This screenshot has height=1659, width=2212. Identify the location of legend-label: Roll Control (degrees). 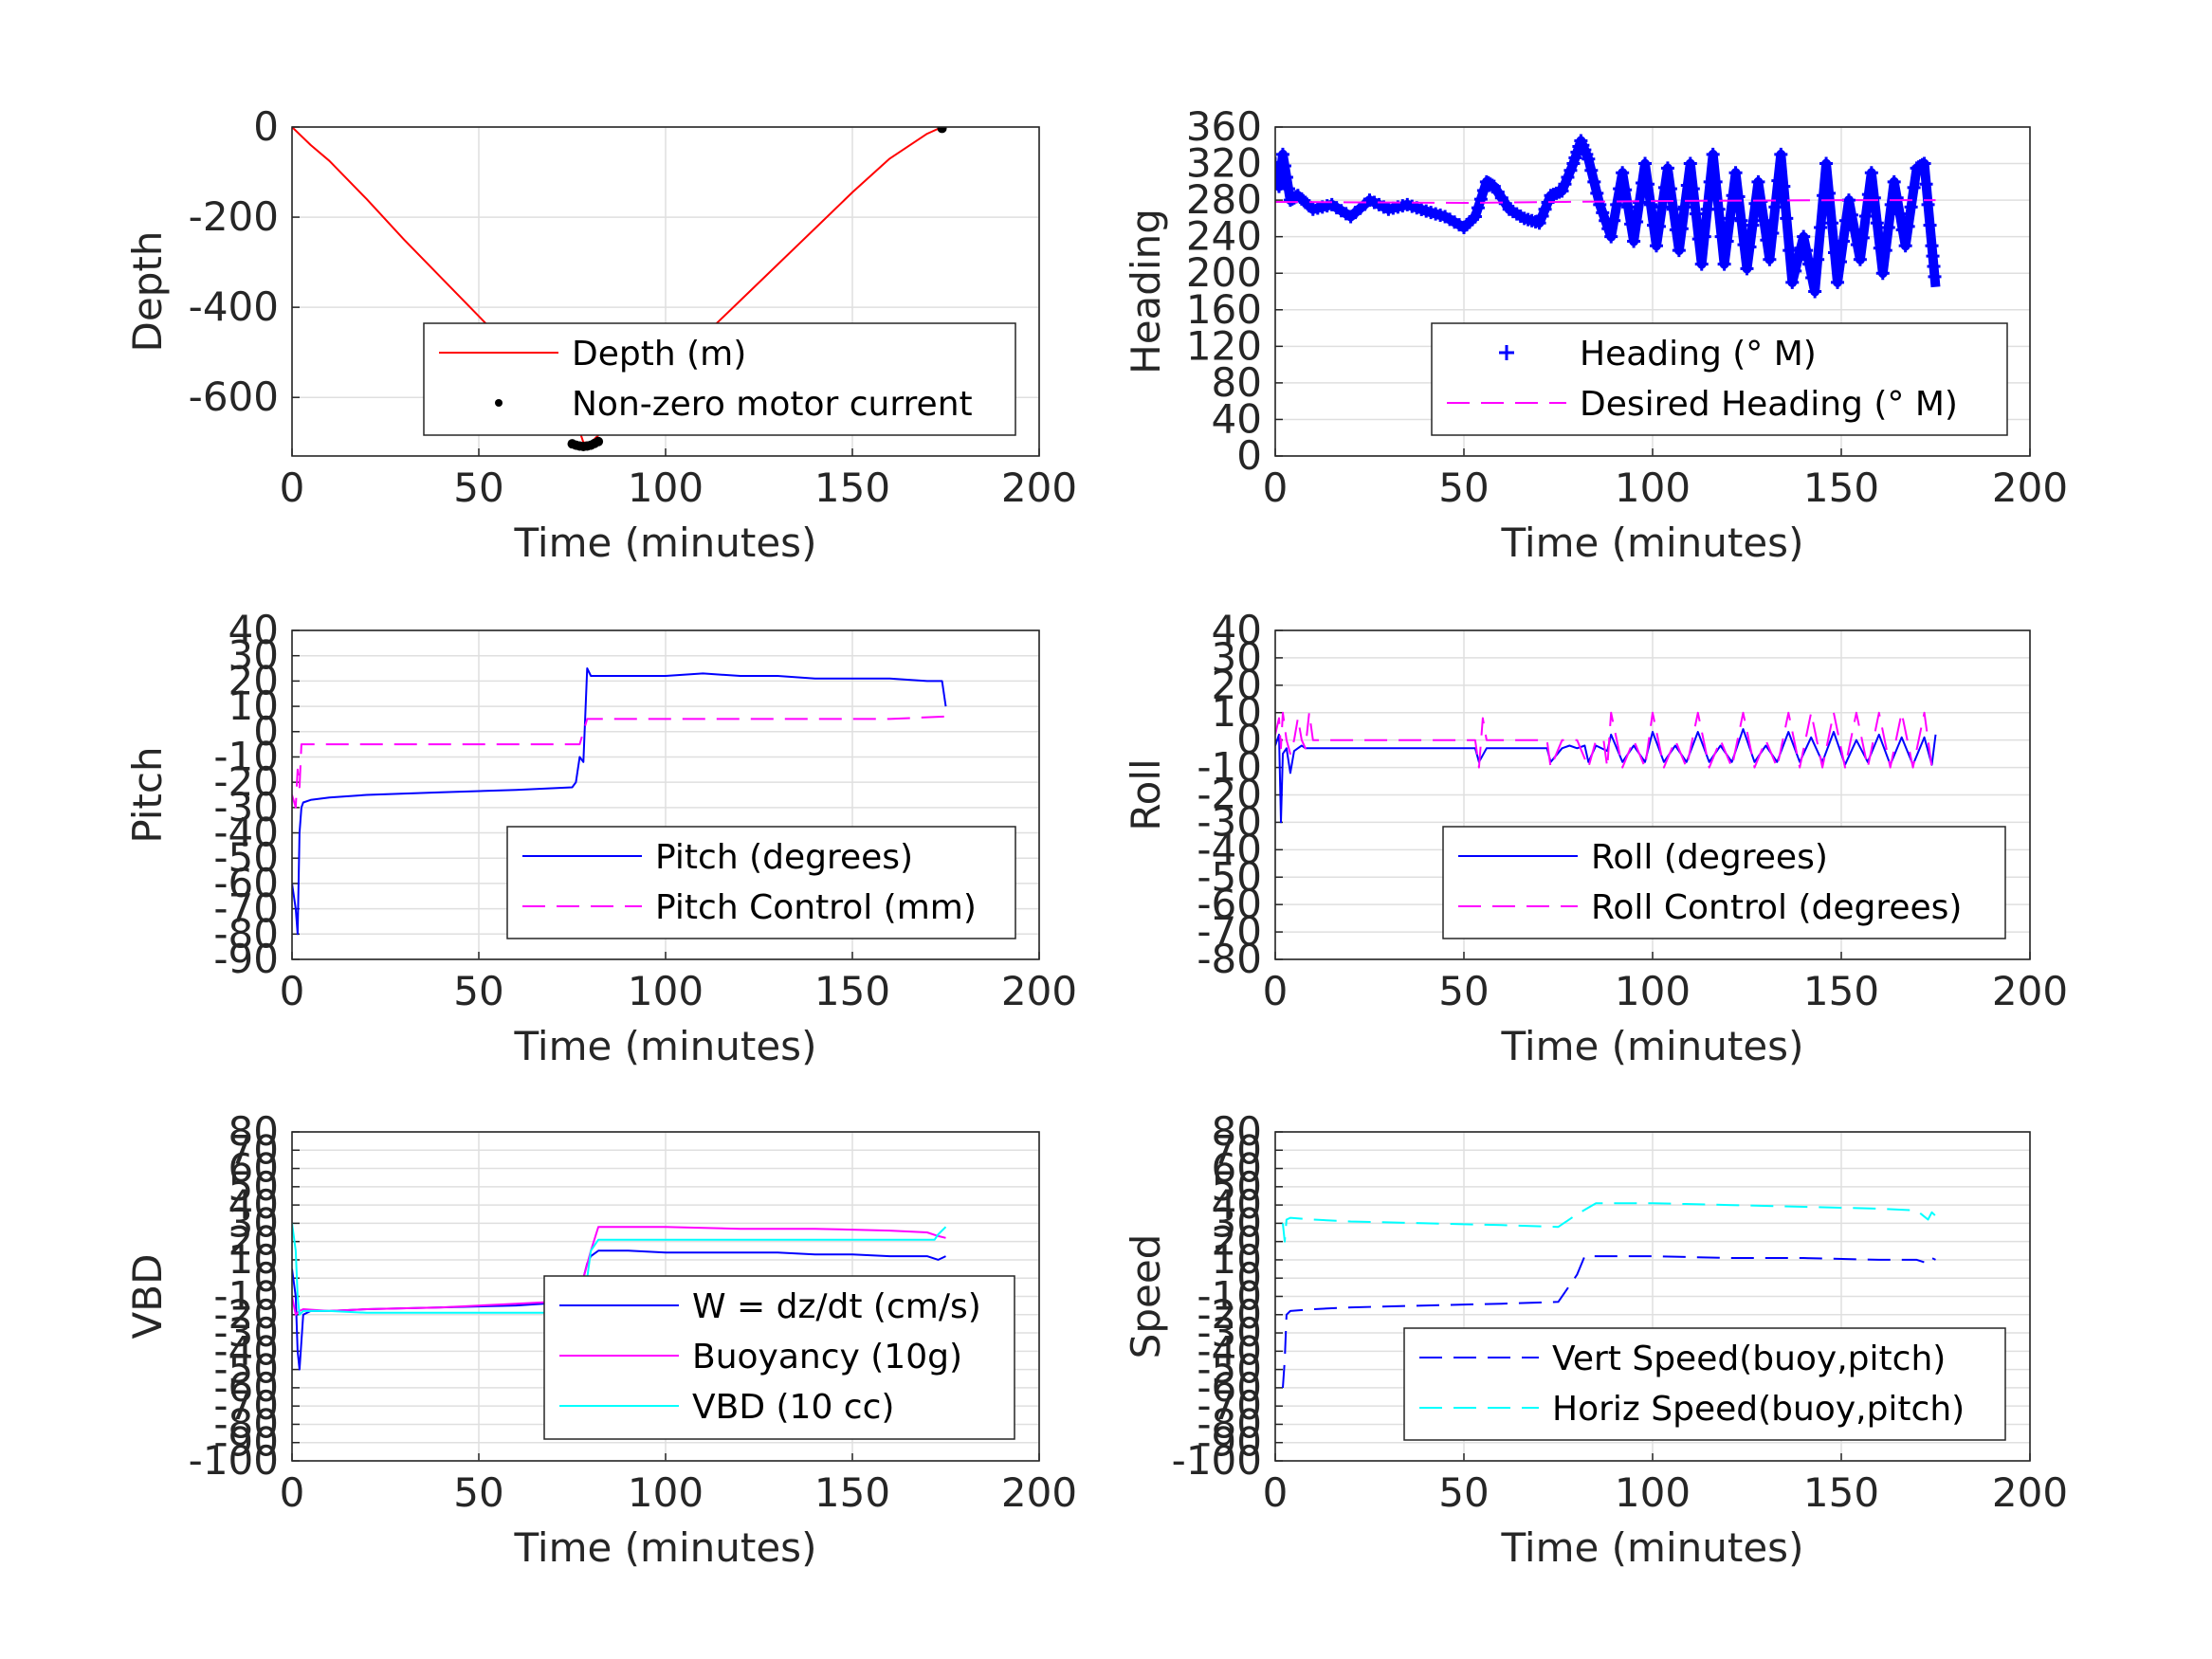
(1776, 907).